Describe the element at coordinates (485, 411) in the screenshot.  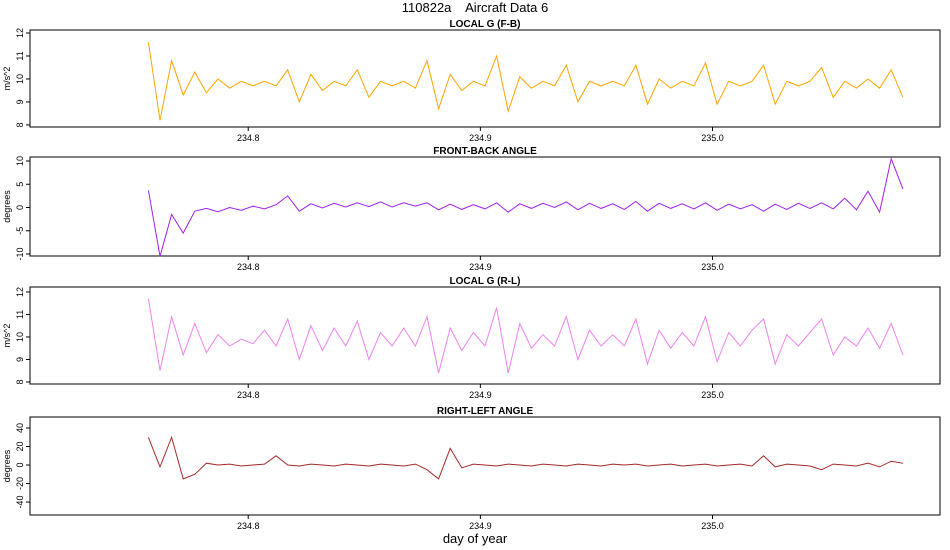
I see `panel-title: RIGHT-LEFT ANGLE` at that location.